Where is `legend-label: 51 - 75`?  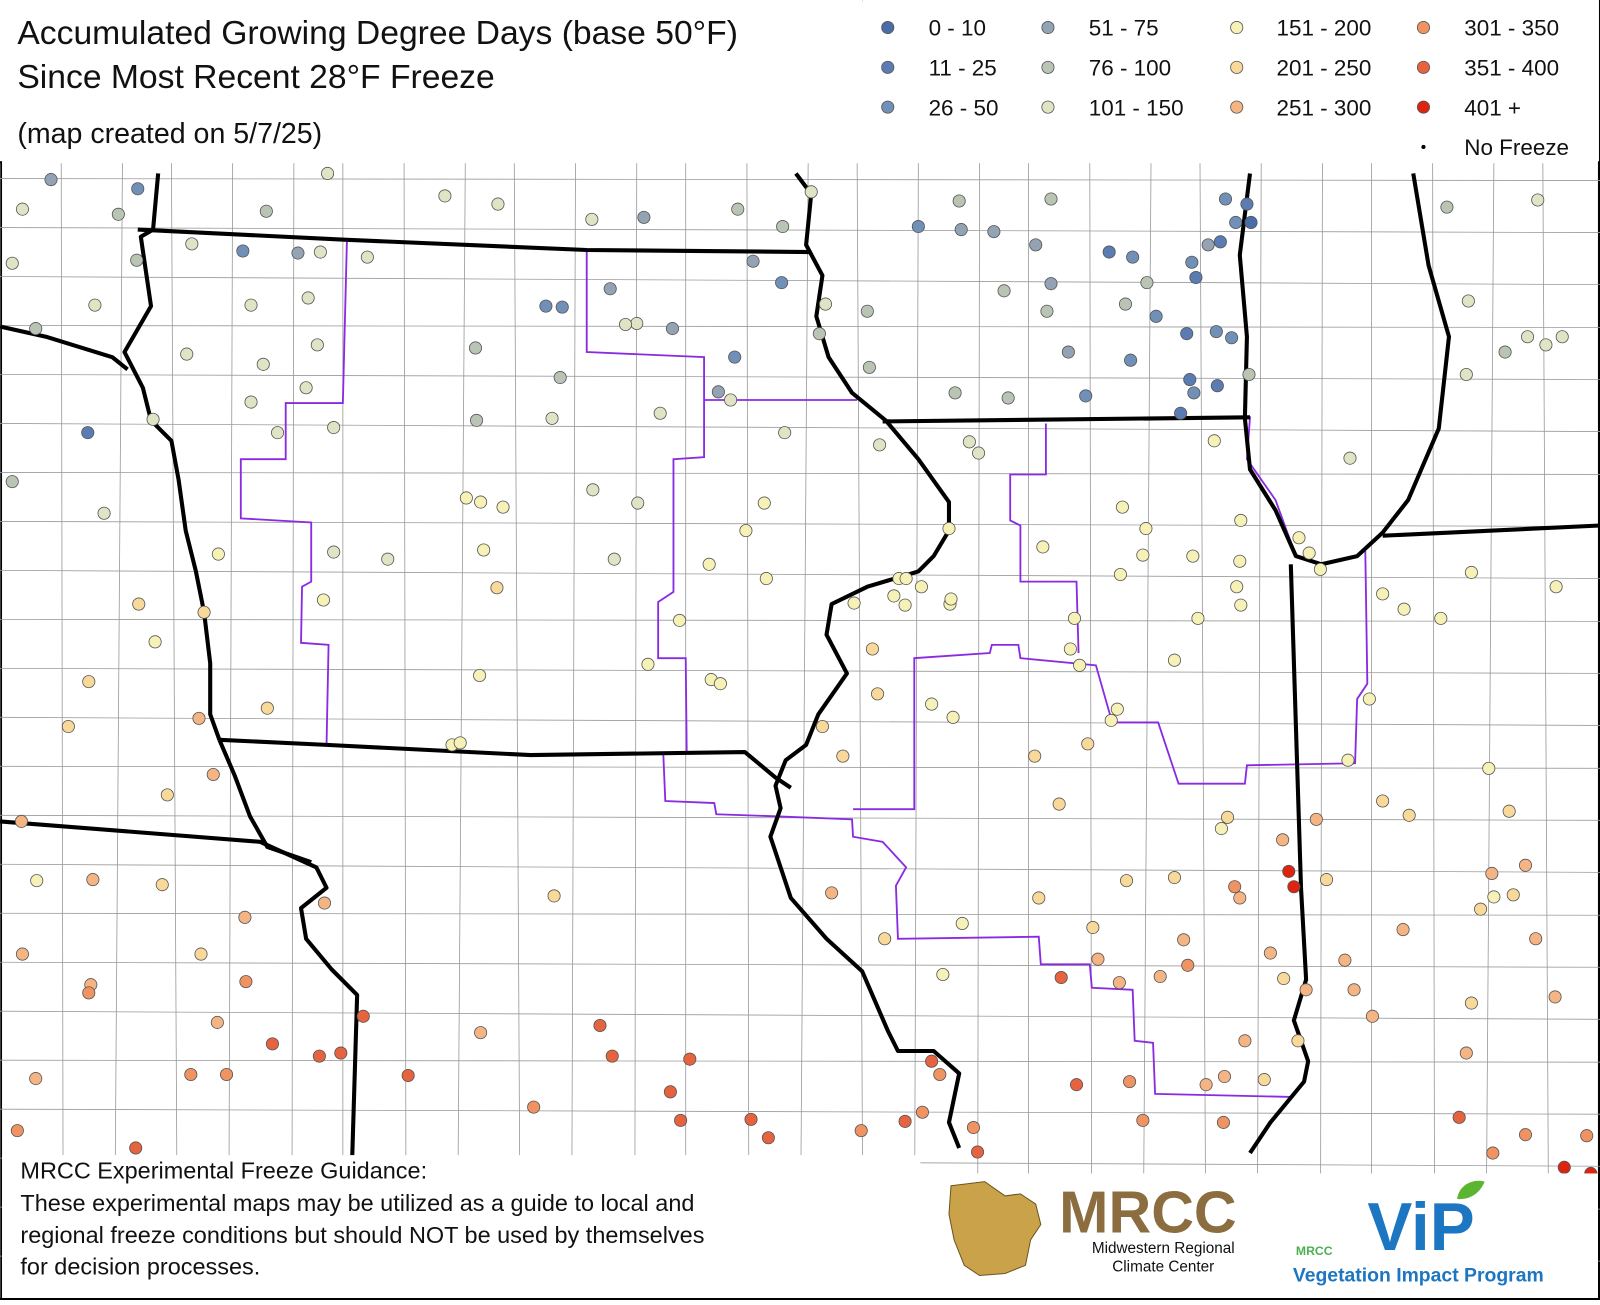 legend-label: 51 - 75 is located at coordinates (1124, 28).